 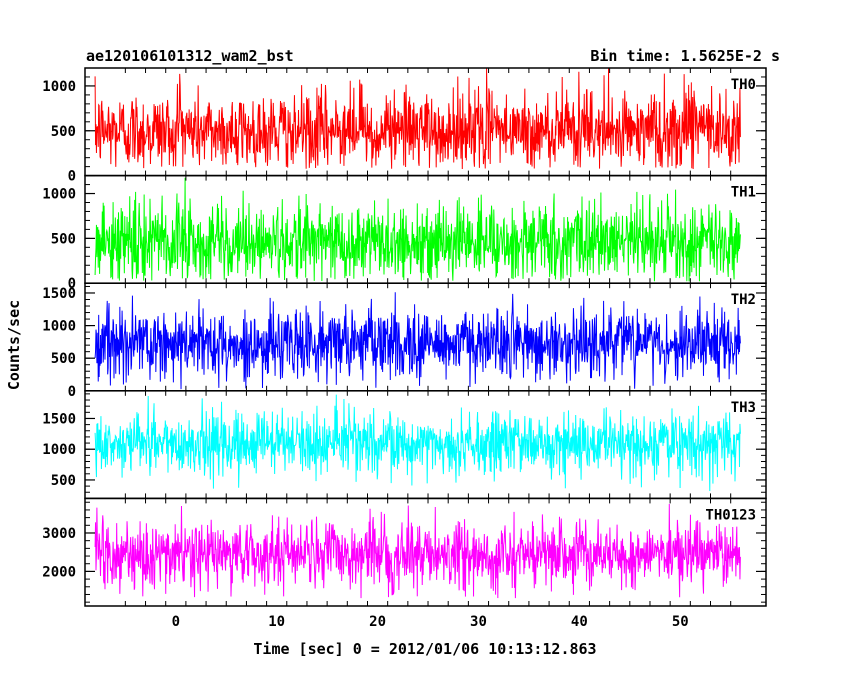 I want to click on x-tick-label: 30, so click(x=478, y=622).